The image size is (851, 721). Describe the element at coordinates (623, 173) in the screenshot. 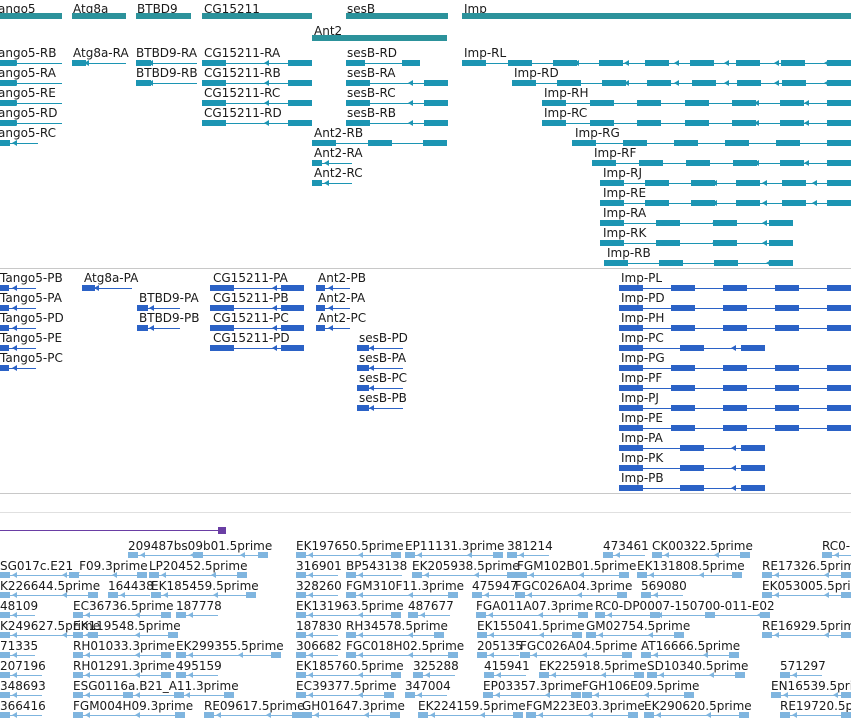

I see `transcript-label: Imp-RJ` at that location.